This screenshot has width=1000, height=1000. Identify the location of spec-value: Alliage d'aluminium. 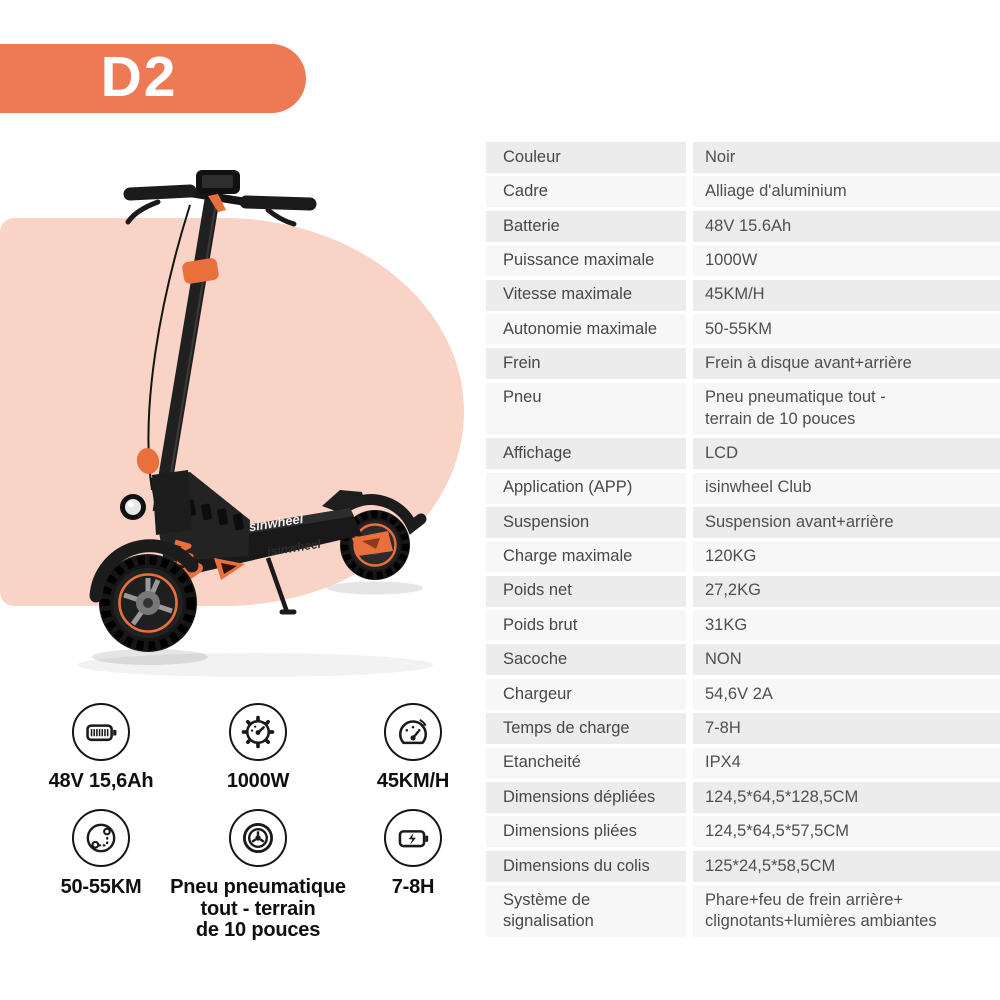
(846, 192).